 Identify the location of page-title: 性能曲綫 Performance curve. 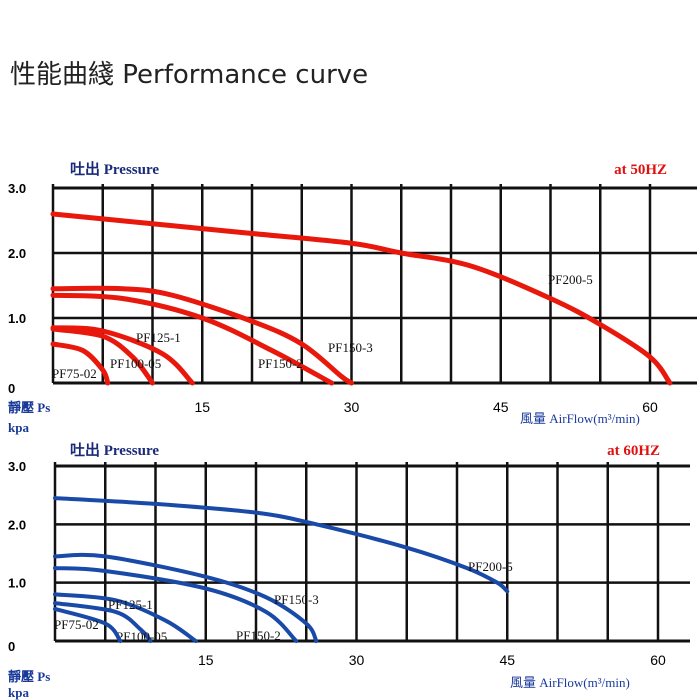
(189, 75).